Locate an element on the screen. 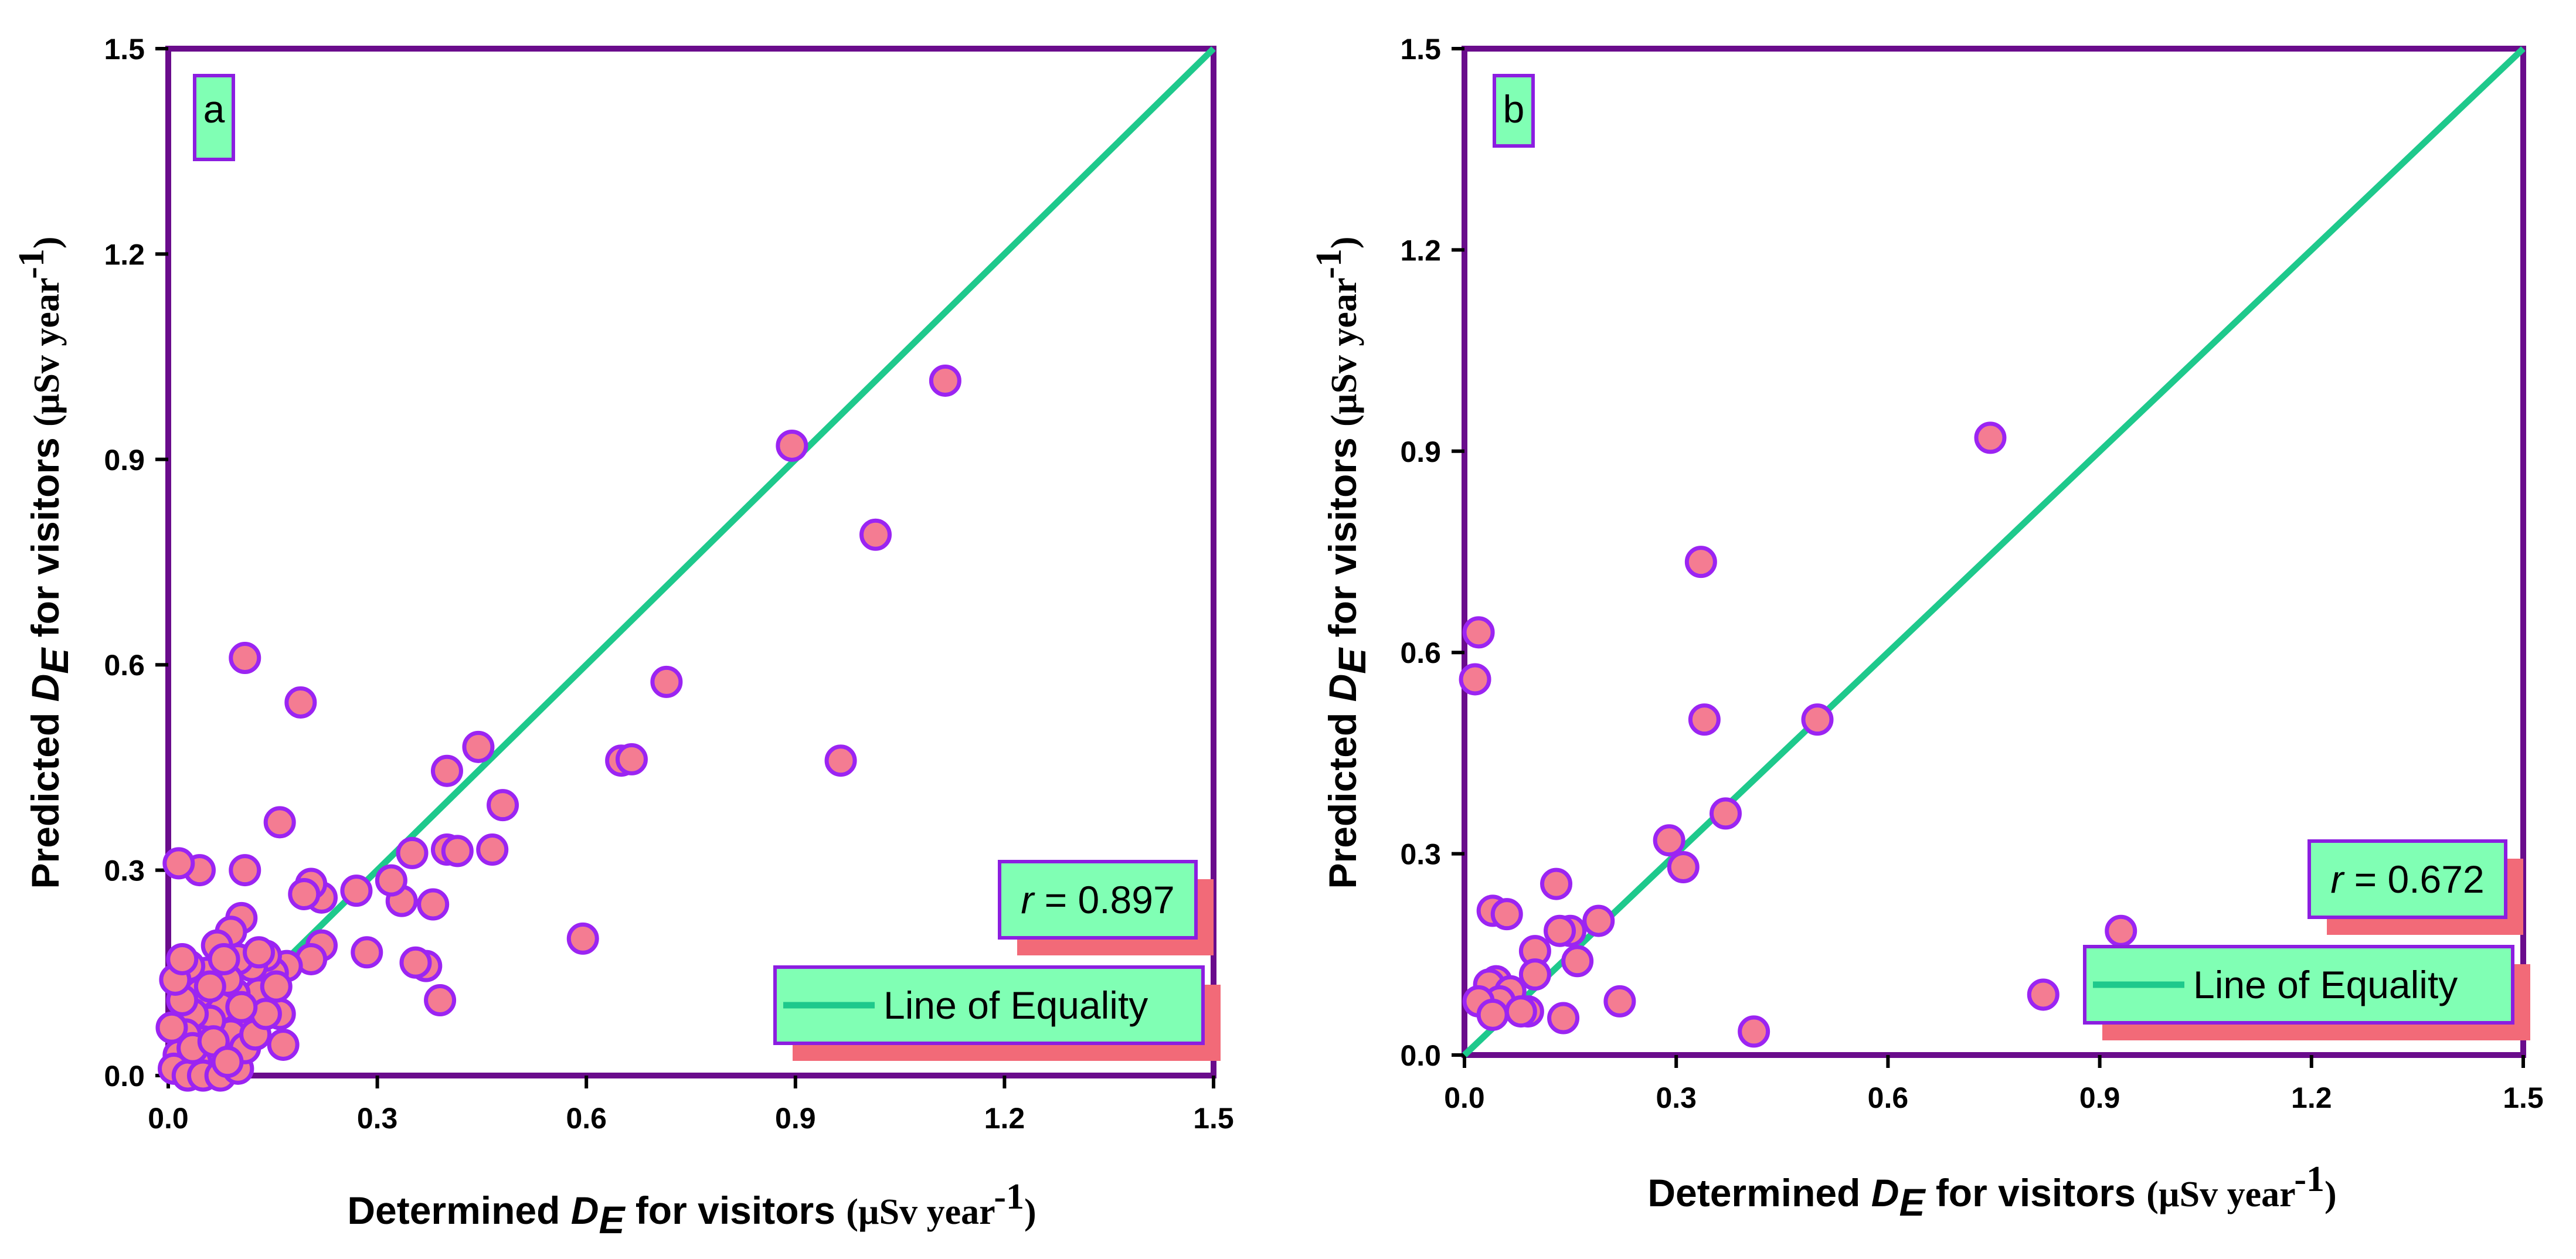 This screenshot has width=2576, height=1259. y-tick-label: 1.5 is located at coordinates (1421, 49).